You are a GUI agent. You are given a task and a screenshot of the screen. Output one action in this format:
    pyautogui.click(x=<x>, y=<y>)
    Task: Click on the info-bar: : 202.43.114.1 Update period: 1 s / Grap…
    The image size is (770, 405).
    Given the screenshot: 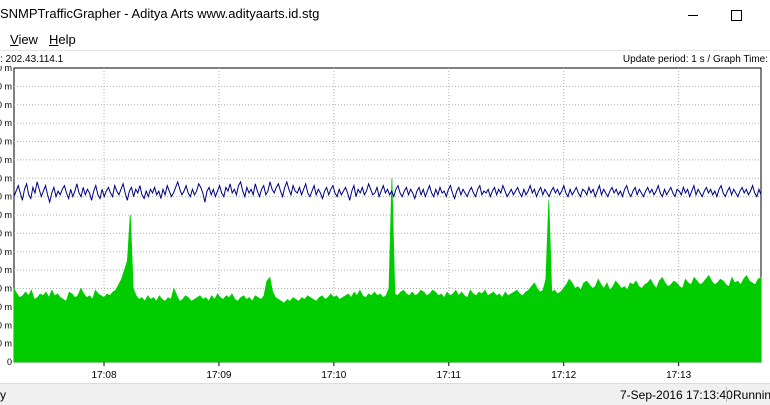 What is the action you would take?
    pyautogui.click(x=385, y=58)
    